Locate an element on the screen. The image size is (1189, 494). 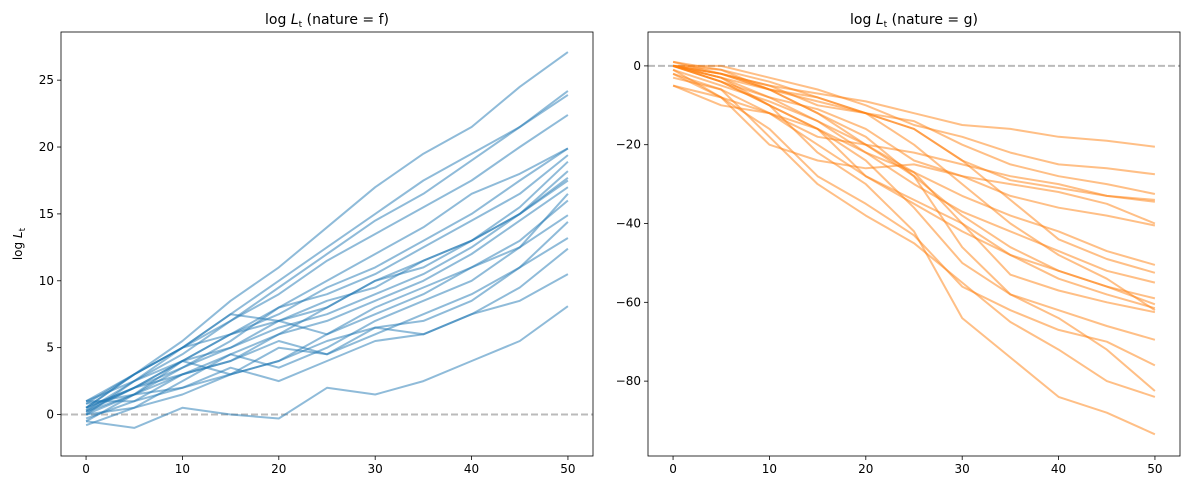
y-tick-label: 10 is located at coordinates (46, 281).